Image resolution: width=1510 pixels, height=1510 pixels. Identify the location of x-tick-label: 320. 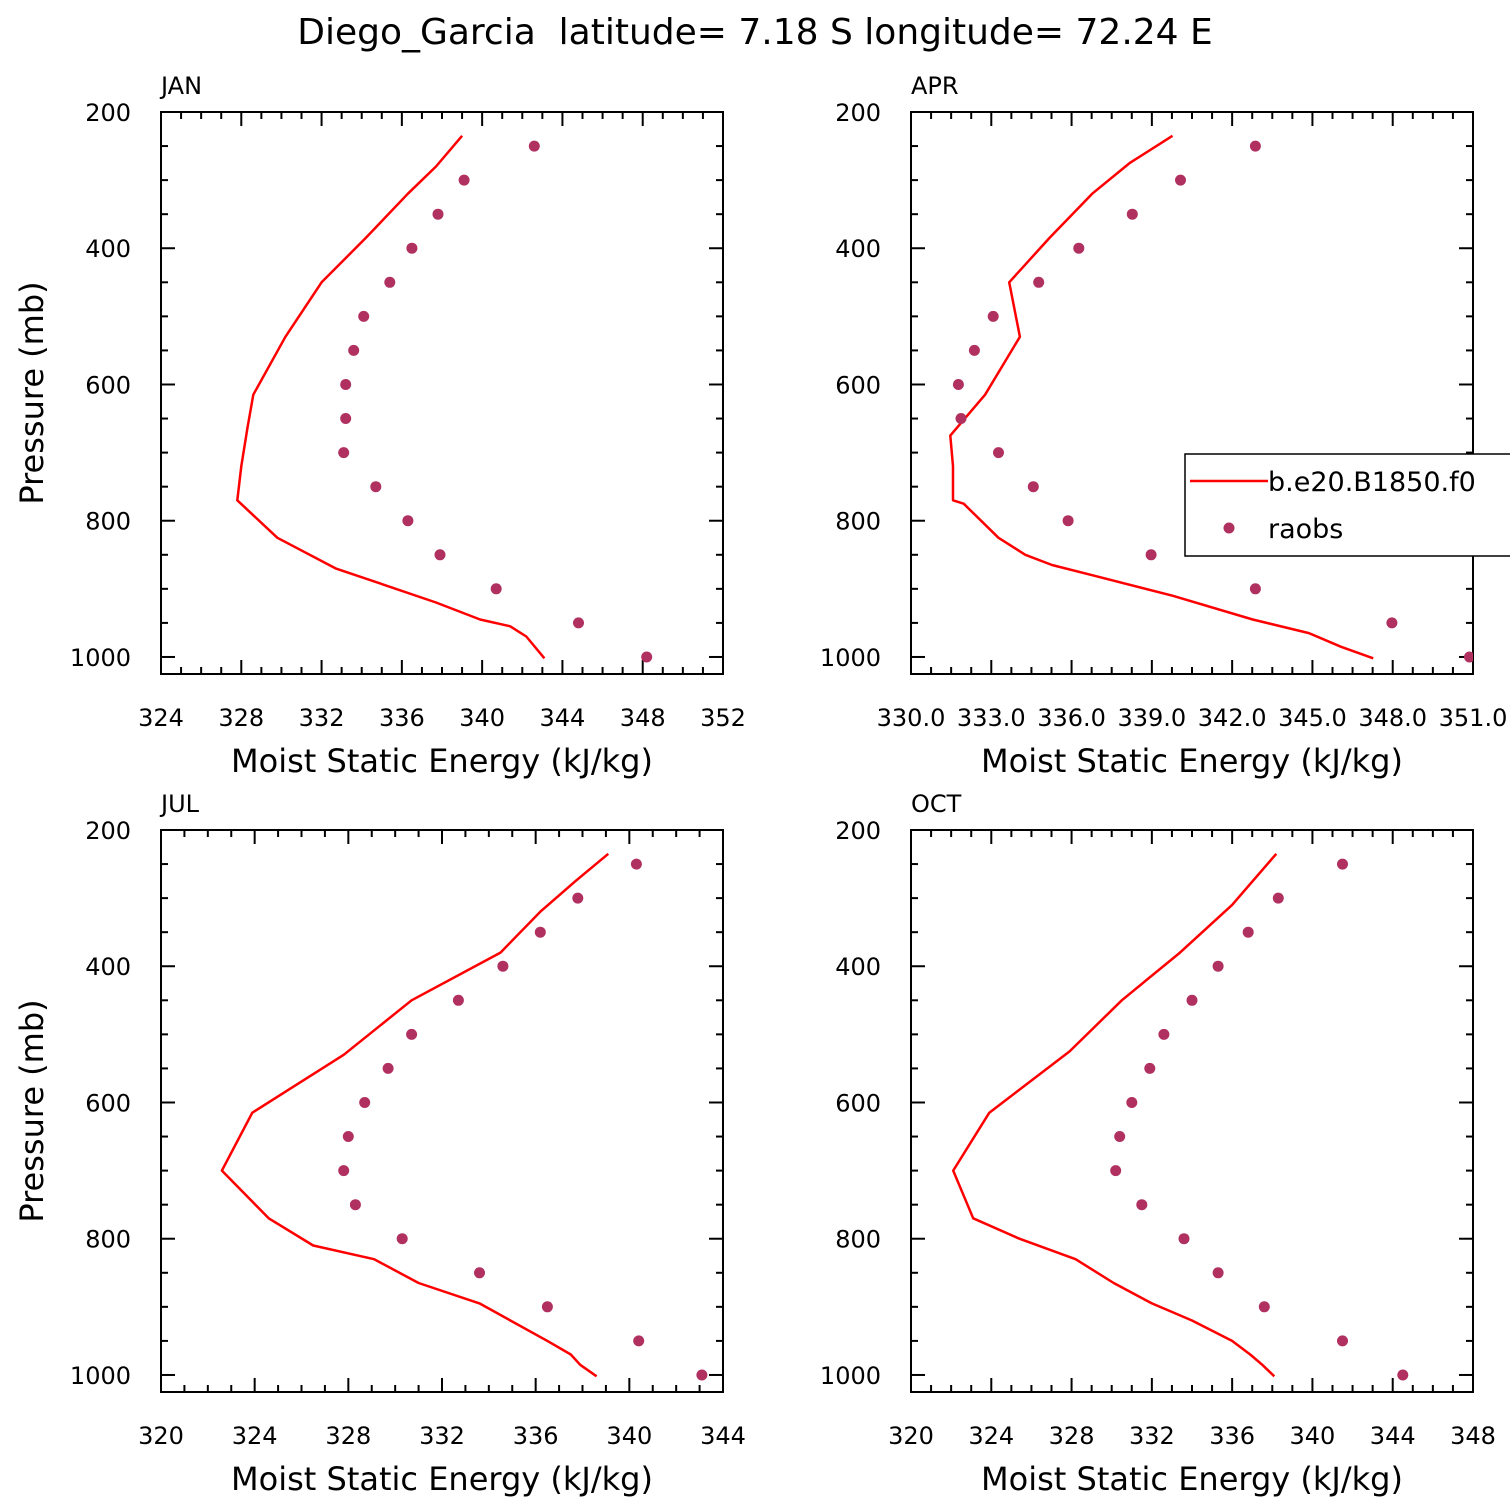
(911, 1436).